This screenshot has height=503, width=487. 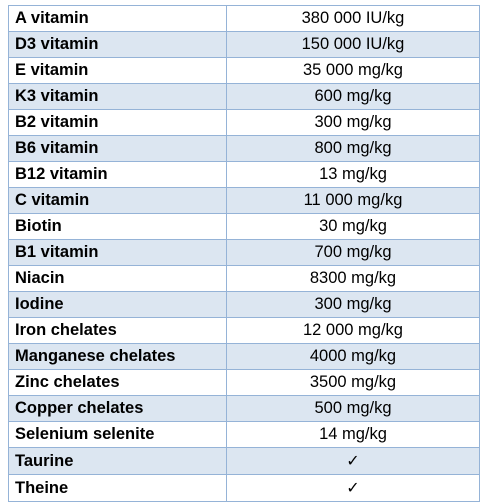 I want to click on ingredient-name: B12 vitamin, so click(x=117, y=174).